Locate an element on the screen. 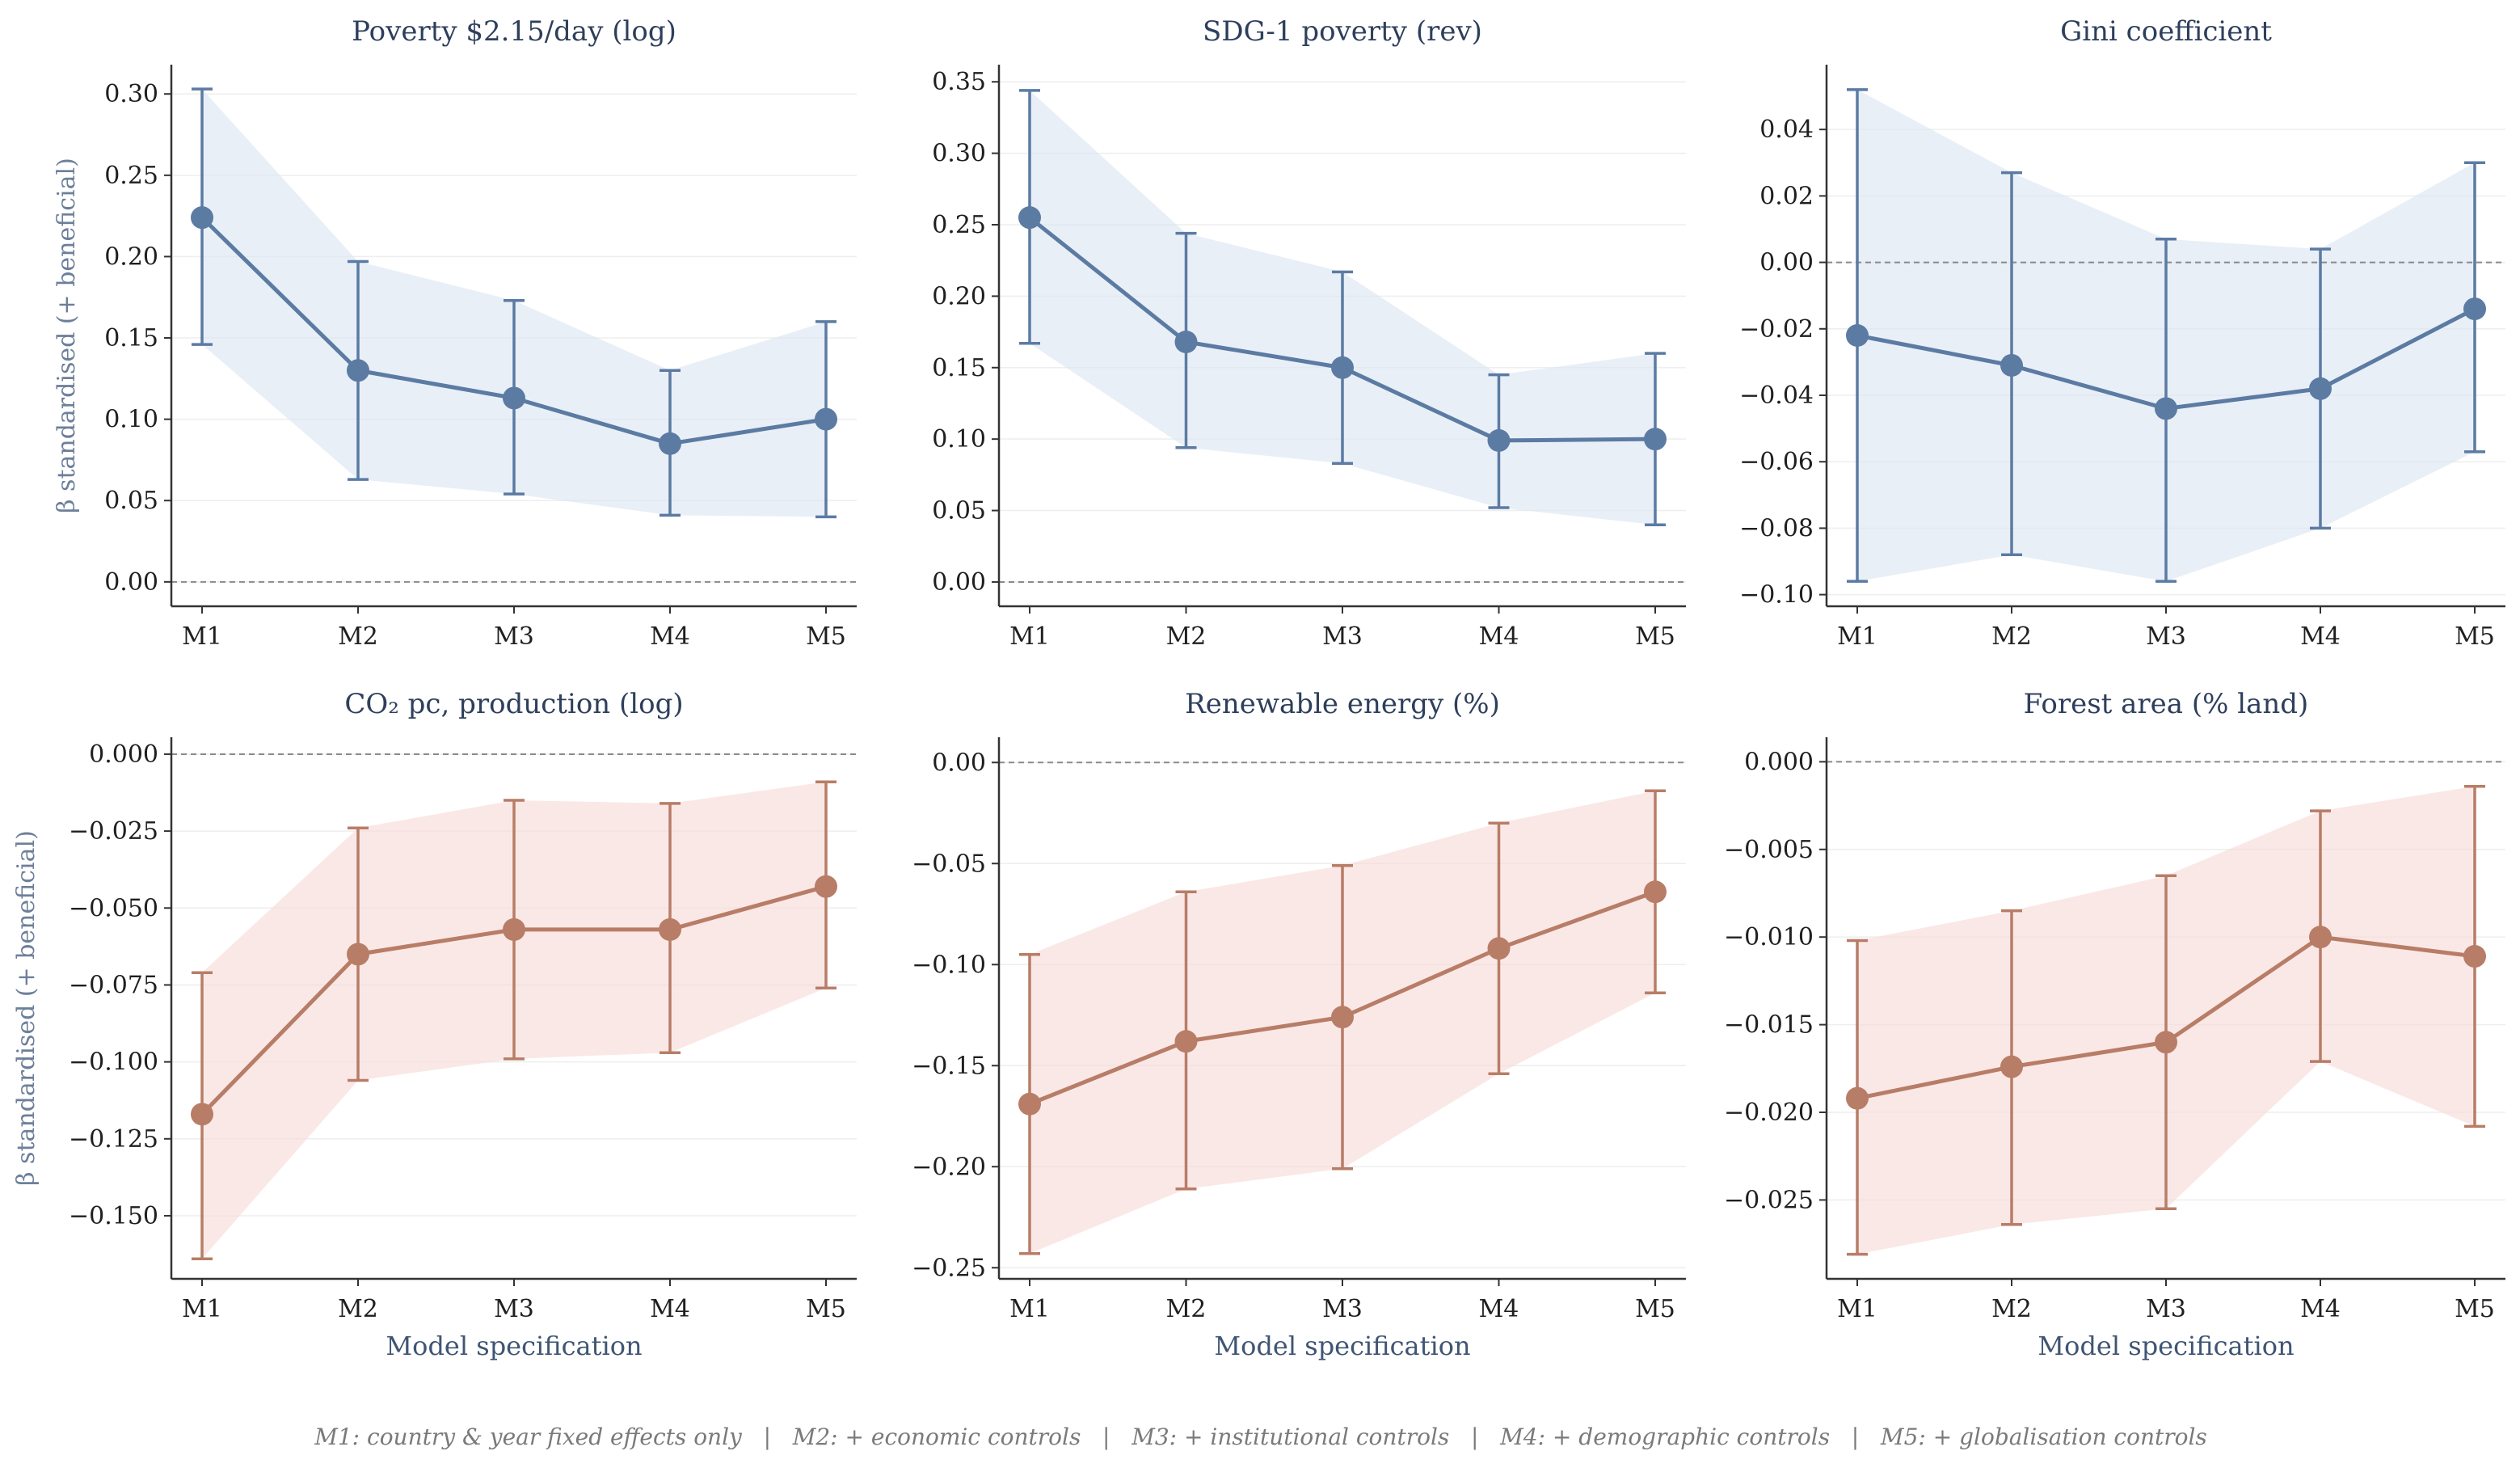 Image resolution: width=2520 pixels, height=1468 pixels. y-tick-label: −0.075 is located at coordinates (113, 985).